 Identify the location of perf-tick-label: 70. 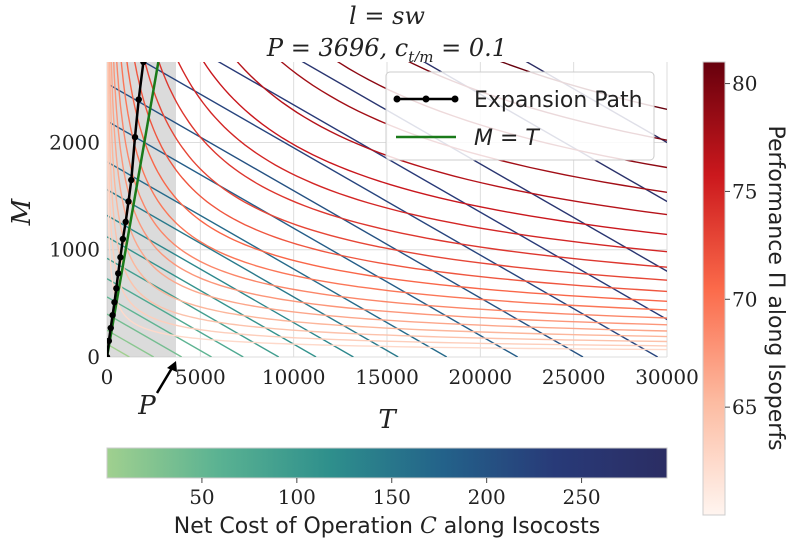
(744, 299).